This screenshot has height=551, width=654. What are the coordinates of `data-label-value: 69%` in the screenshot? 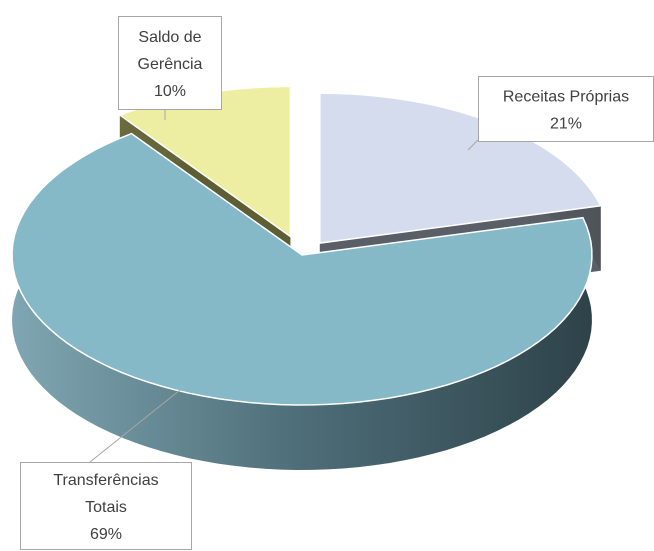 It's located at (106, 534).